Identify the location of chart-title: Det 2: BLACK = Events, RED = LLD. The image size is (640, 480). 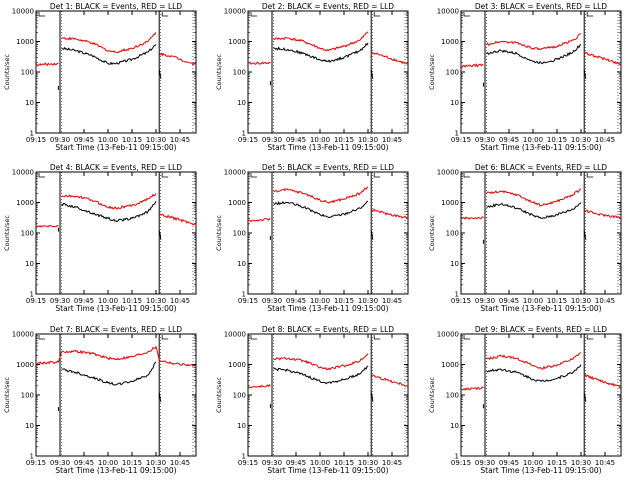
(328, 6).